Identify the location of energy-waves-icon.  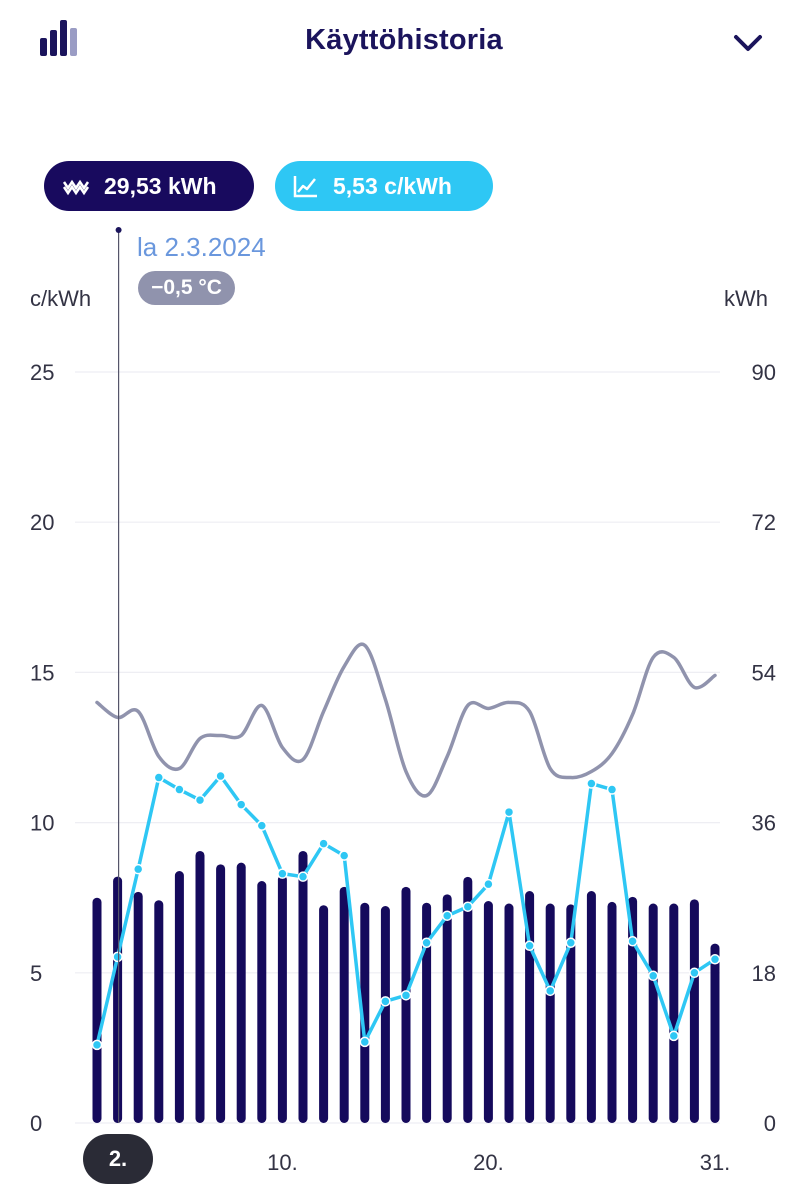
(76, 187).